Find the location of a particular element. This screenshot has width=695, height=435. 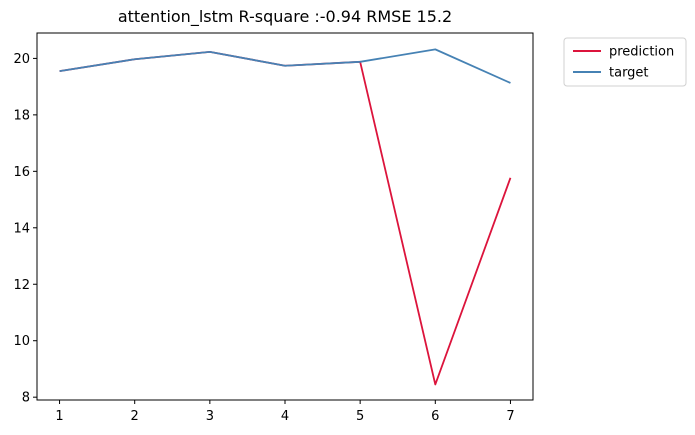

y-axis: 8 10 12 14 16 18 20 is located at coordinates (25, 229).